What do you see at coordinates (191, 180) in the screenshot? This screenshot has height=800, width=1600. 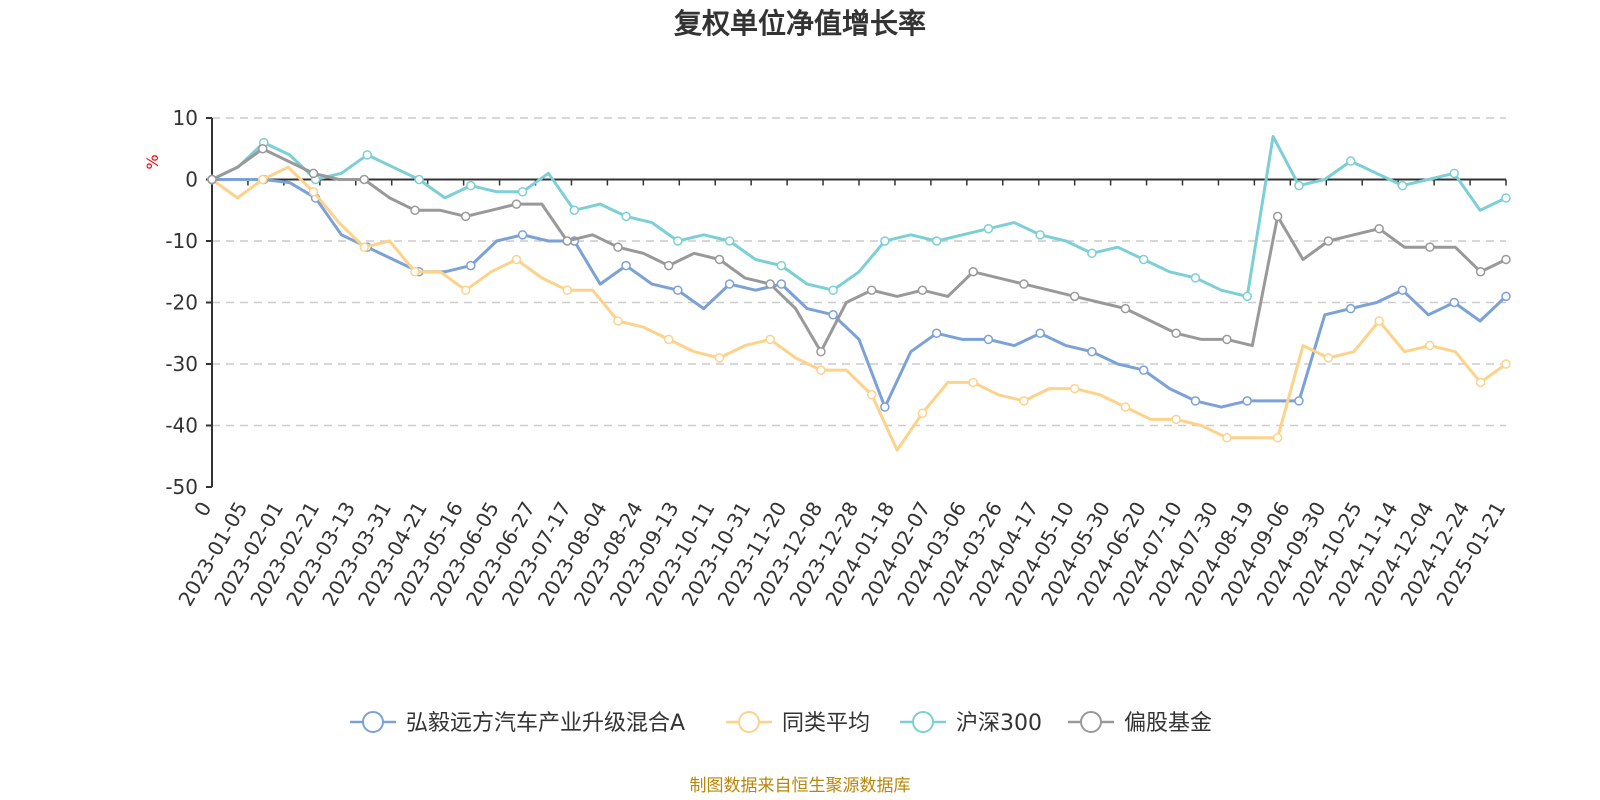 I see `y-tick-label: 0` at bounding box center [191, 180].